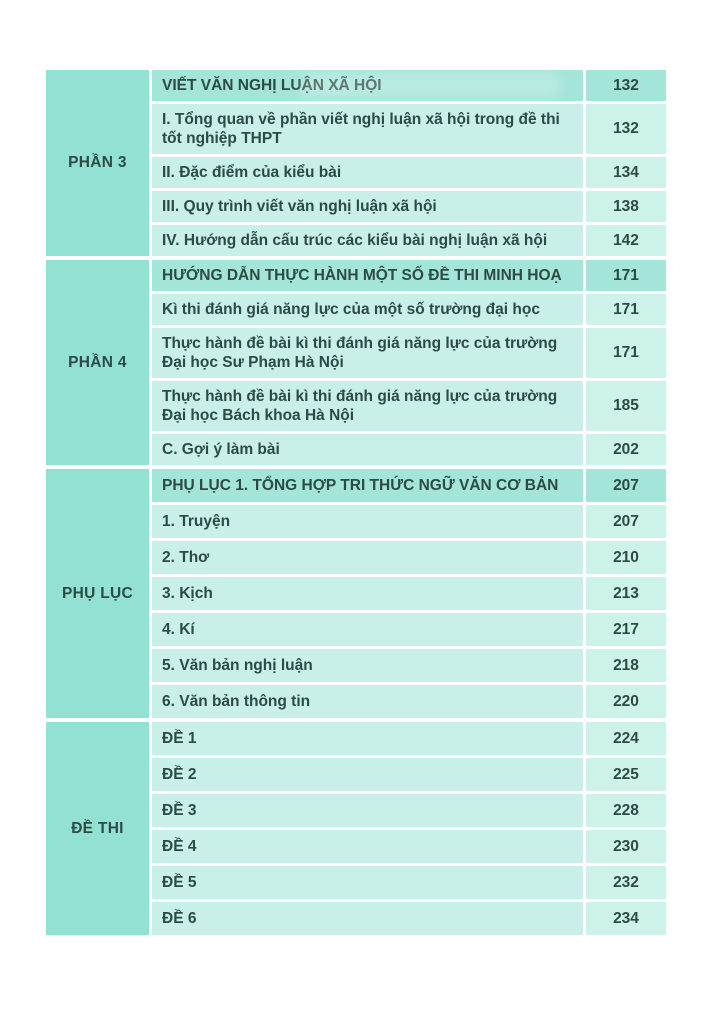 The width and height of the screenshot is (726, 1024). Describe the element at coordinates (367, 701) in the screenshot. I see `toc-row-title: 6. Văn bản thông tin` at that location.